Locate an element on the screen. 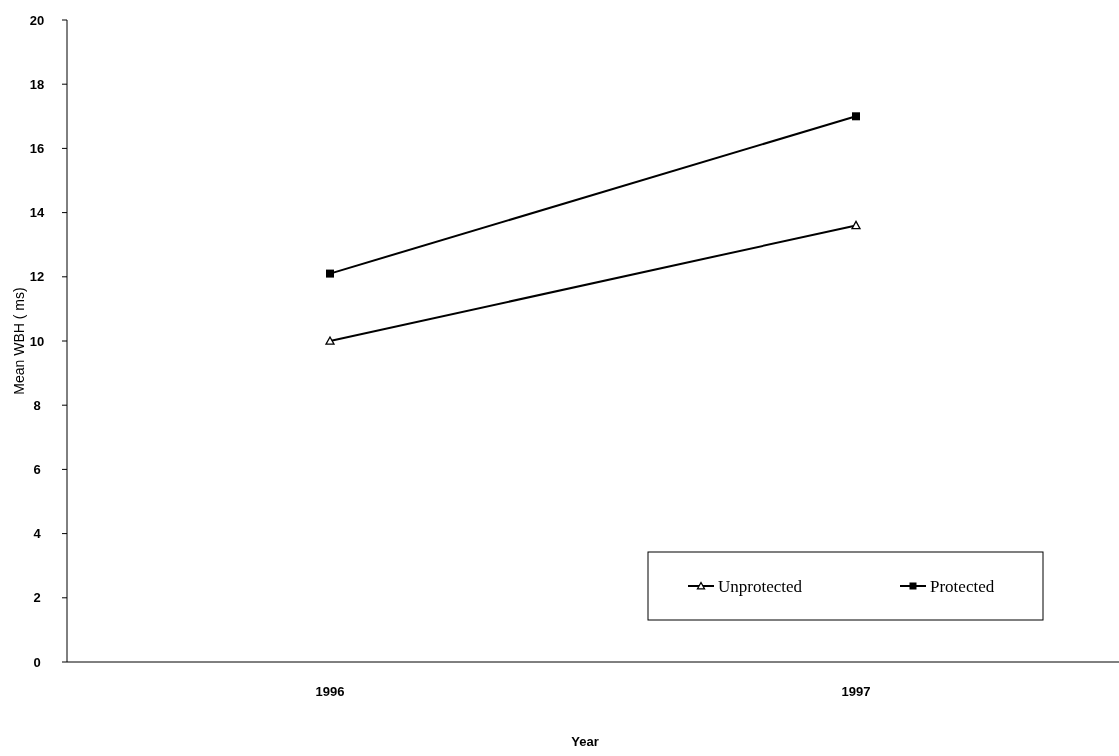 This screenshot has width=1119, height=756. y-tick-label: 8 is located at coordinates (37, 405).